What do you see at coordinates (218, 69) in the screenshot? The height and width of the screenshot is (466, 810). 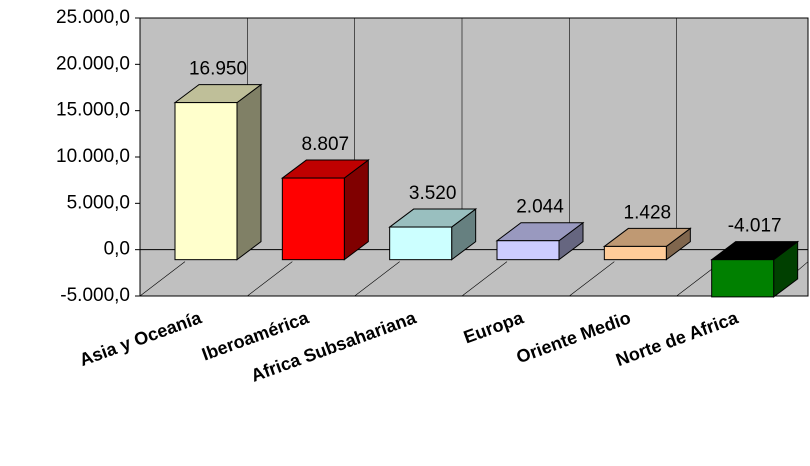 I see `value-label: 16.950` at bounding box center [218, 69].